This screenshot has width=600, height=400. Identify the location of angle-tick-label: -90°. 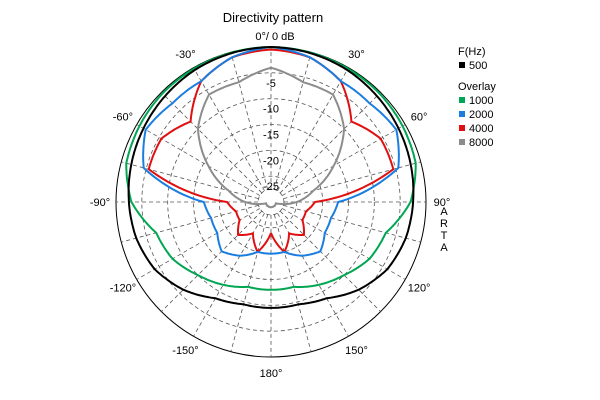
(100, 203).